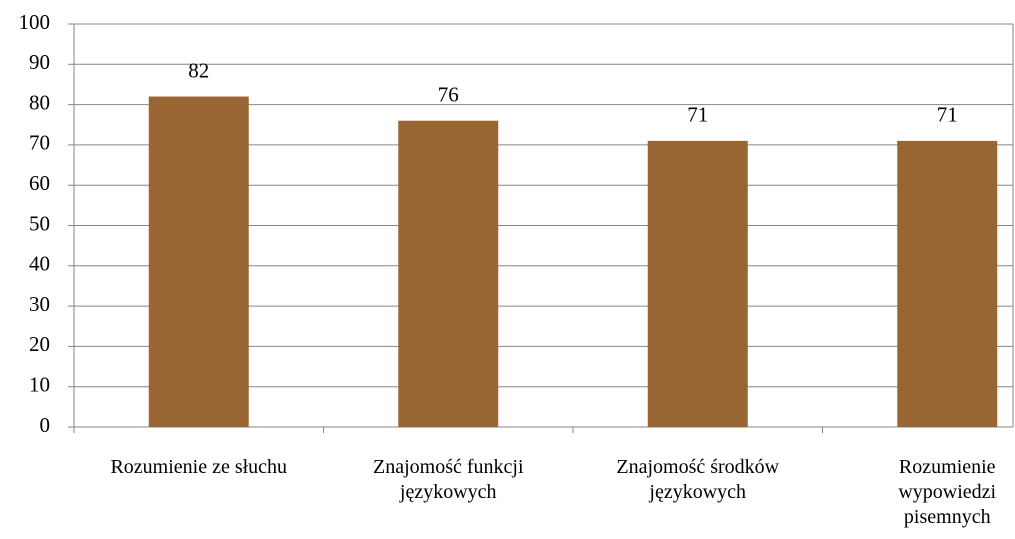 The image size is (1015, 539). Describe the element at coordinates (448, 95) in the screenshot. I see `value-label: 76` at that location.